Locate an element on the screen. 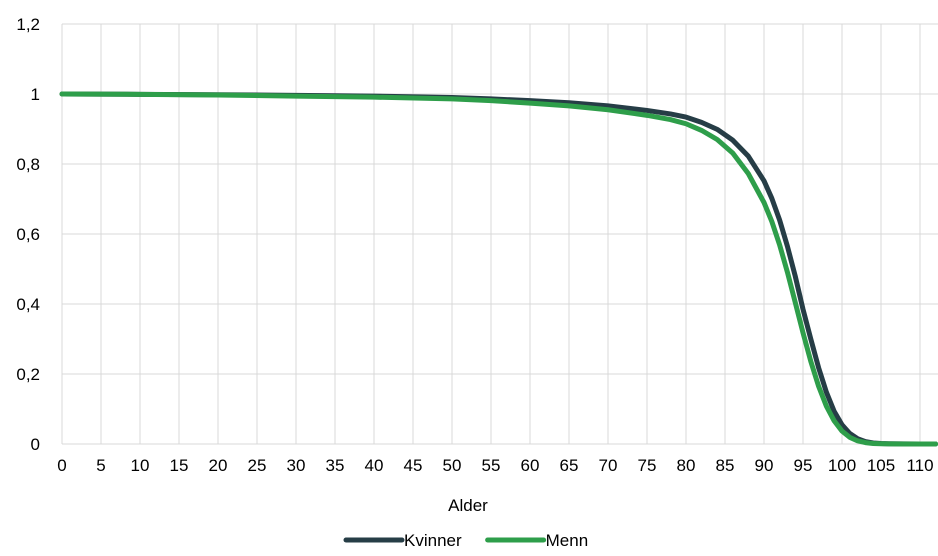 This screenshot has height=556, width=938. legend: Kvinner Menn is located at coordinates (466, 540).